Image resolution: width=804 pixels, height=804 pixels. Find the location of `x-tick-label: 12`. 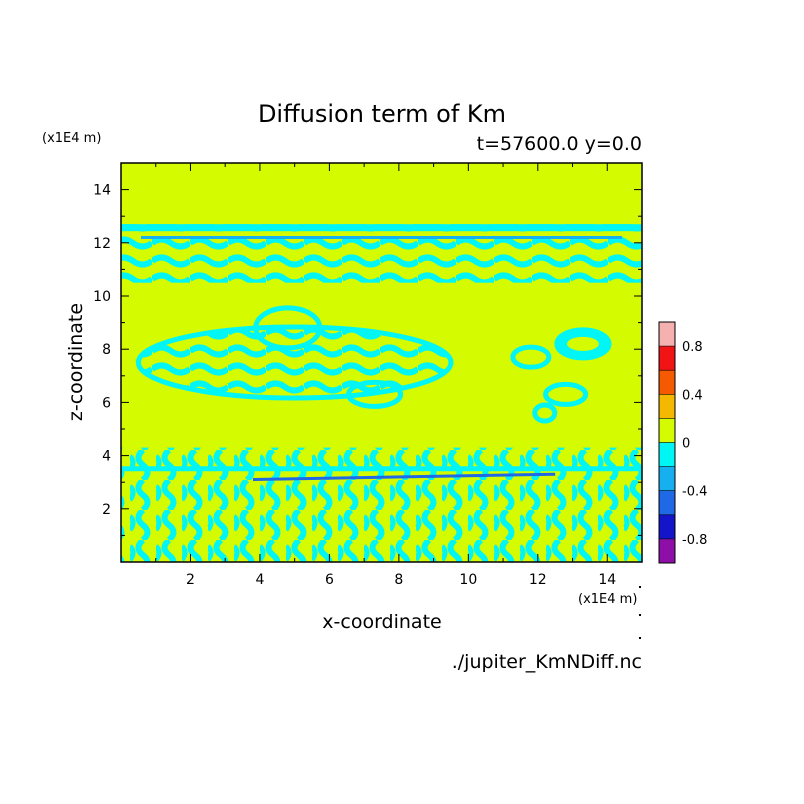

x-tick-label: 12 is located at coordinates (538, 580).